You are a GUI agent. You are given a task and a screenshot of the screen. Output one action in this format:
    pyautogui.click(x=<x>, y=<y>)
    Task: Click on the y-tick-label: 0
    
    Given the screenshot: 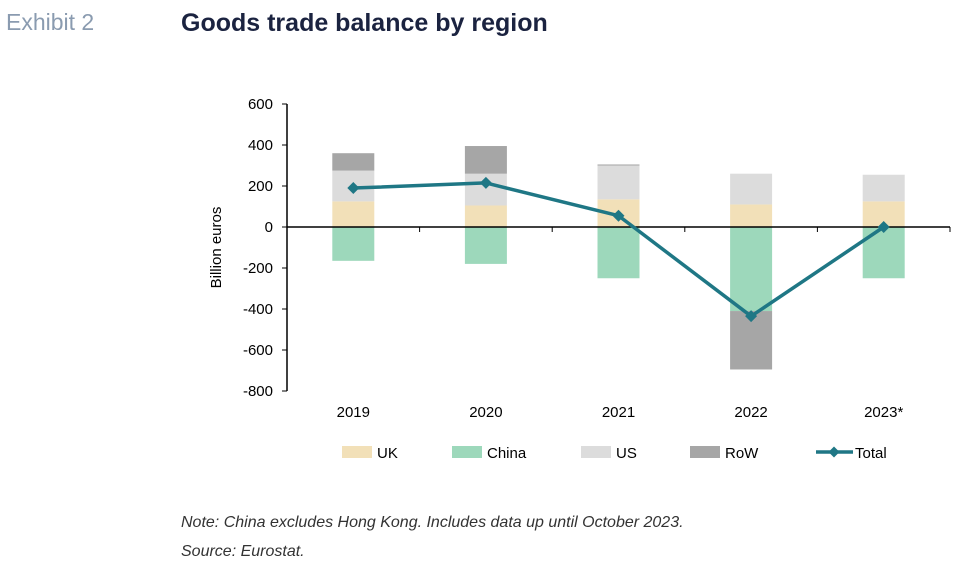 What is the action you would take?
    pyautogui.click(x=269, y=227)
    